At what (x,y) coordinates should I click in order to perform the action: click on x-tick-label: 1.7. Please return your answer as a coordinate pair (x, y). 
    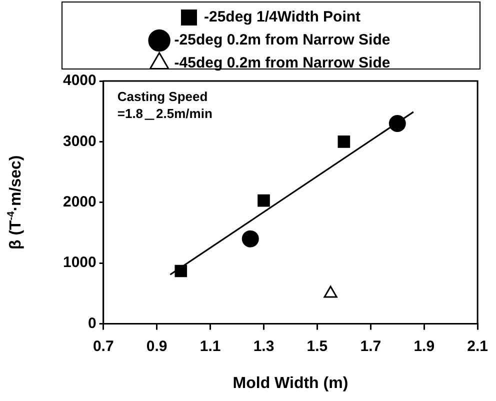
    Looking at the image, I should click on (371, 346).